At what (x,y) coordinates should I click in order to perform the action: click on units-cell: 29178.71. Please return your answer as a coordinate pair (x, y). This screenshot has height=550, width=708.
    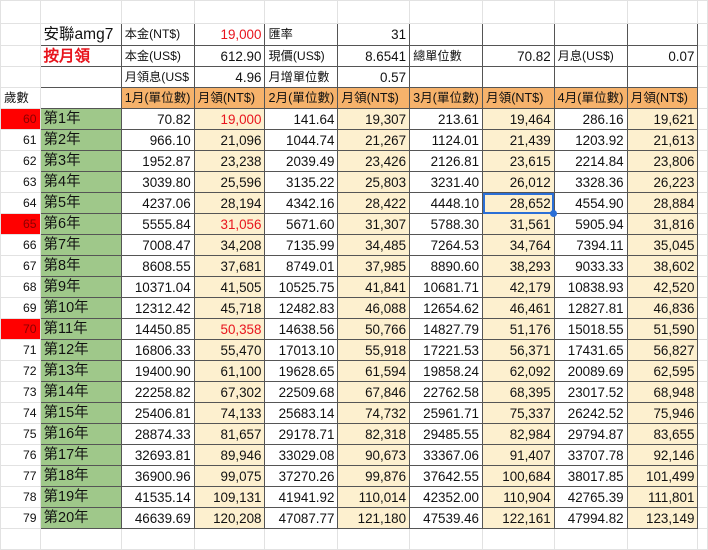
    Looking at the image, I should click on (301, 434).